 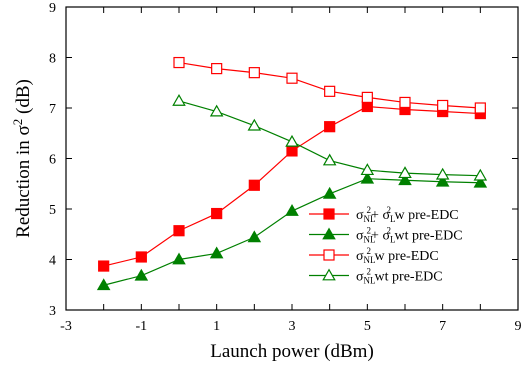 What do you see at coordinates (141, 326) in the screenshot?
I see `x-tick-label: -1` at bounding box center [141, 326].